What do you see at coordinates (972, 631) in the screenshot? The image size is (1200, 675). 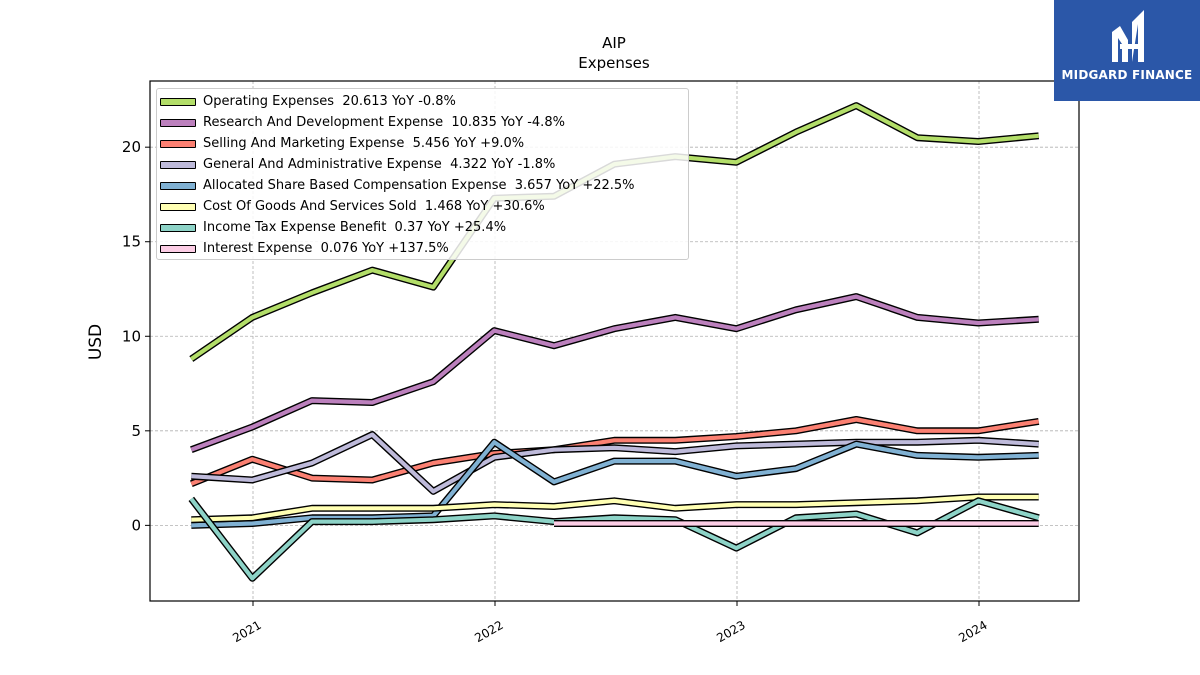 I see `x-tick-label: 2024` at bounding box center [972, 631].